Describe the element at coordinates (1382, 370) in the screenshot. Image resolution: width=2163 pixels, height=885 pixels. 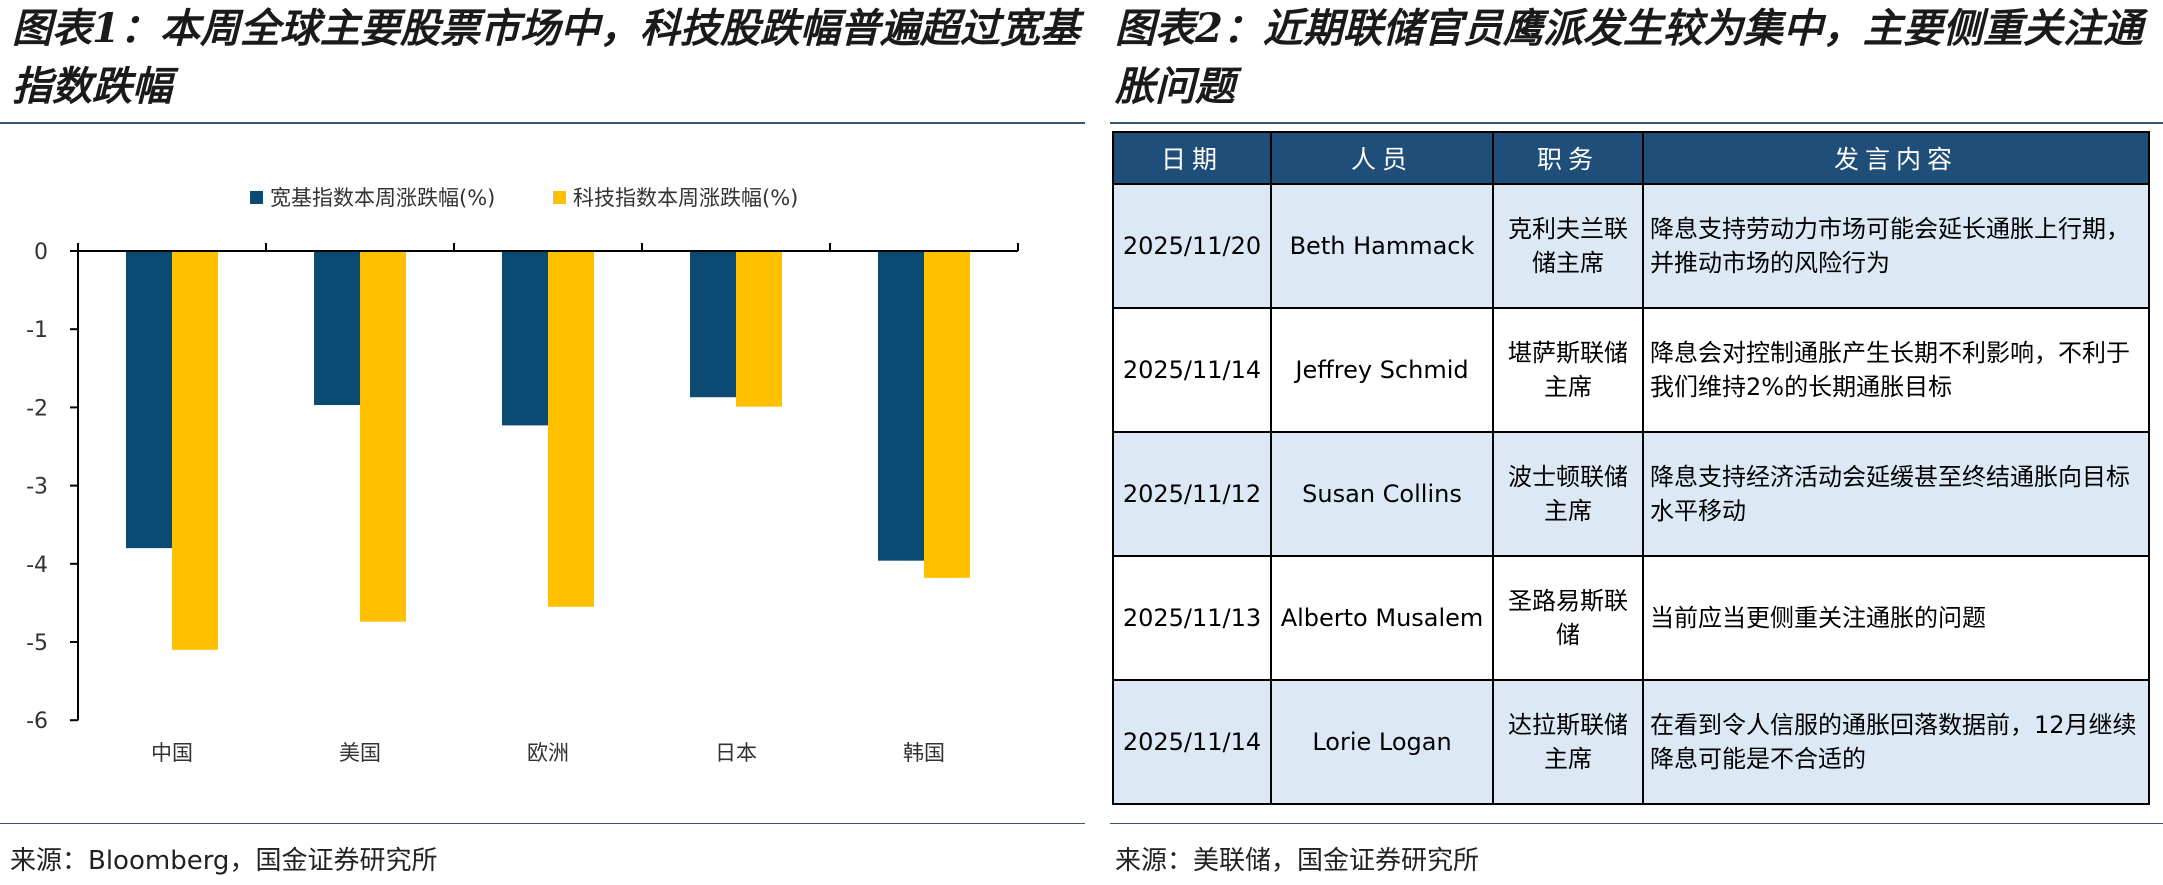
I see `cell-person: Jeffrey Schmid` at that location.